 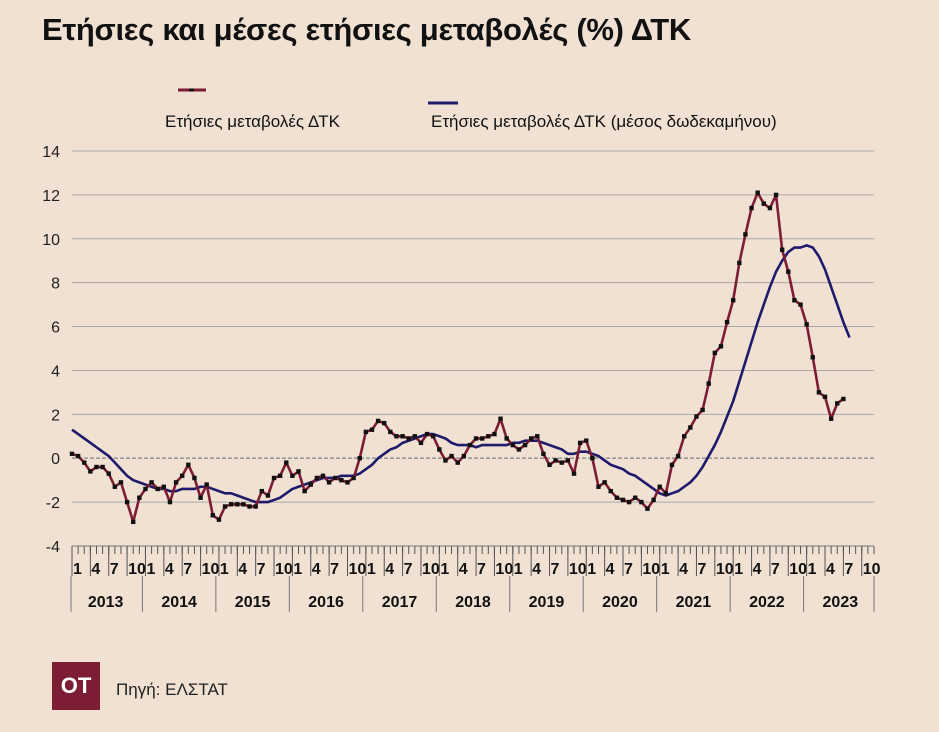 I want to click on y-tick-label: 8, so click(x=55, y=284).